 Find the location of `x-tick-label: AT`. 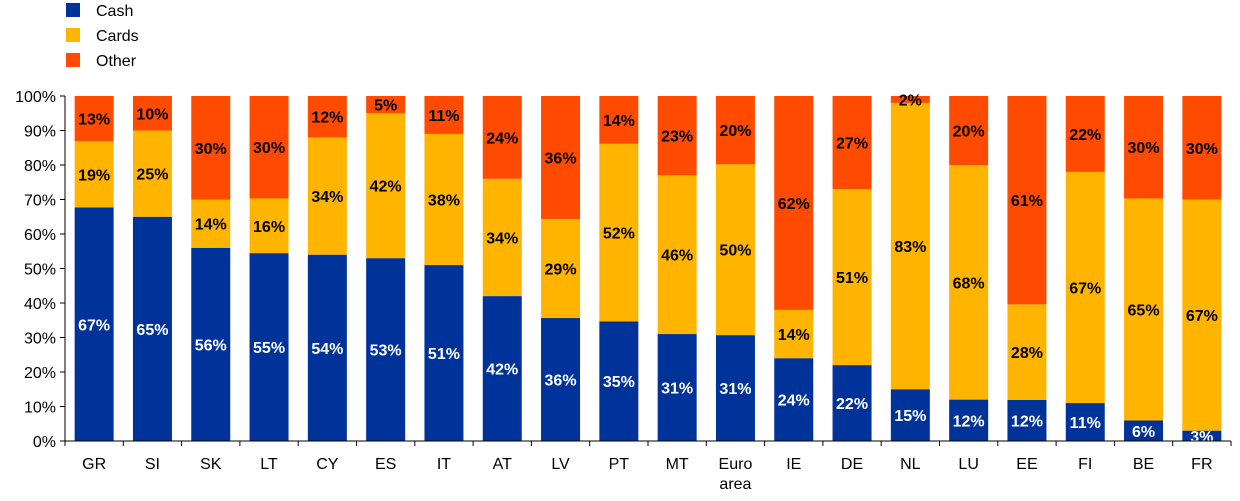

x-tick-label: AT is located at coordinates (502, 464).